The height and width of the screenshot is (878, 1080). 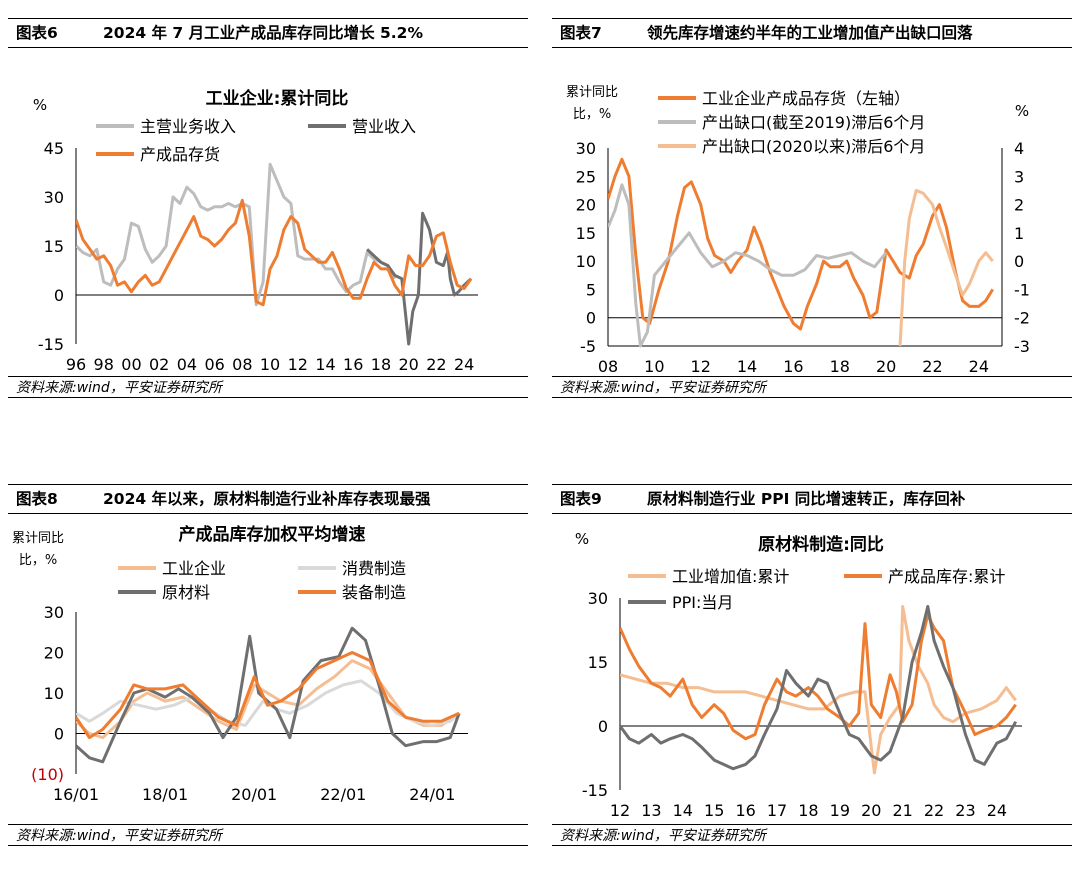 What do you see at coordinates (263, 33) in the screenshot?
I see `figure-6-title: 2024 年 7 月工业产成品库存同比增长 5.2%` at bounding box center [263, 33].